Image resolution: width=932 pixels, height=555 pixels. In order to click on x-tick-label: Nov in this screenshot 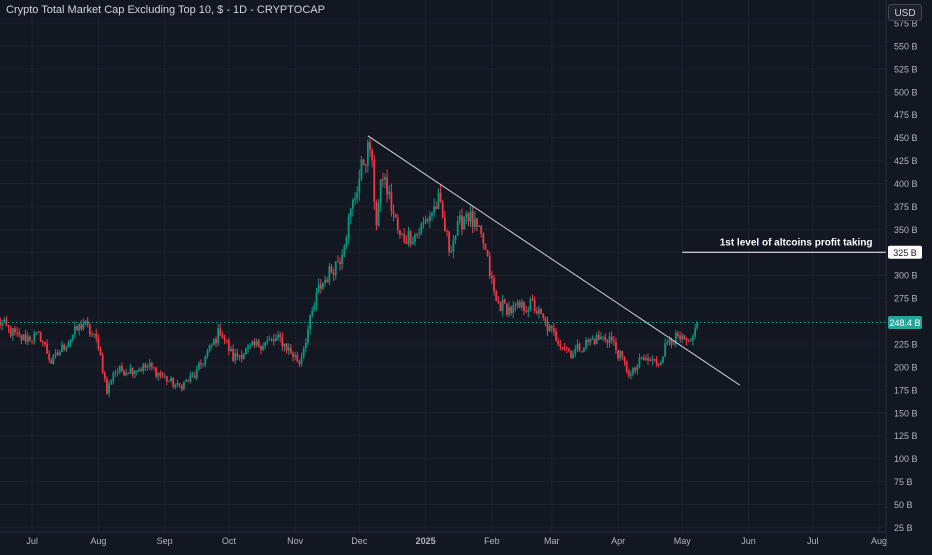, I will do `click(295, 541)`.